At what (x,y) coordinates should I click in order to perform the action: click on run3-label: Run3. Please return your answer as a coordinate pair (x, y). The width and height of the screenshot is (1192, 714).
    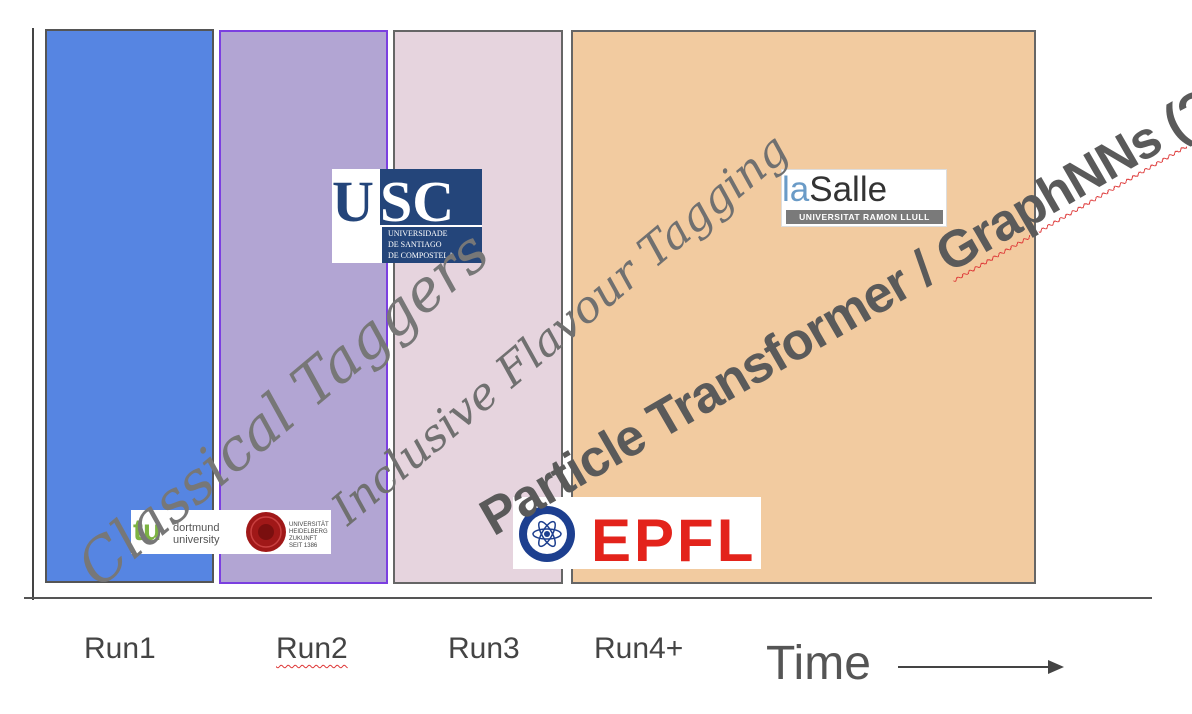
    Looking at the image, I should click on (484, 648).